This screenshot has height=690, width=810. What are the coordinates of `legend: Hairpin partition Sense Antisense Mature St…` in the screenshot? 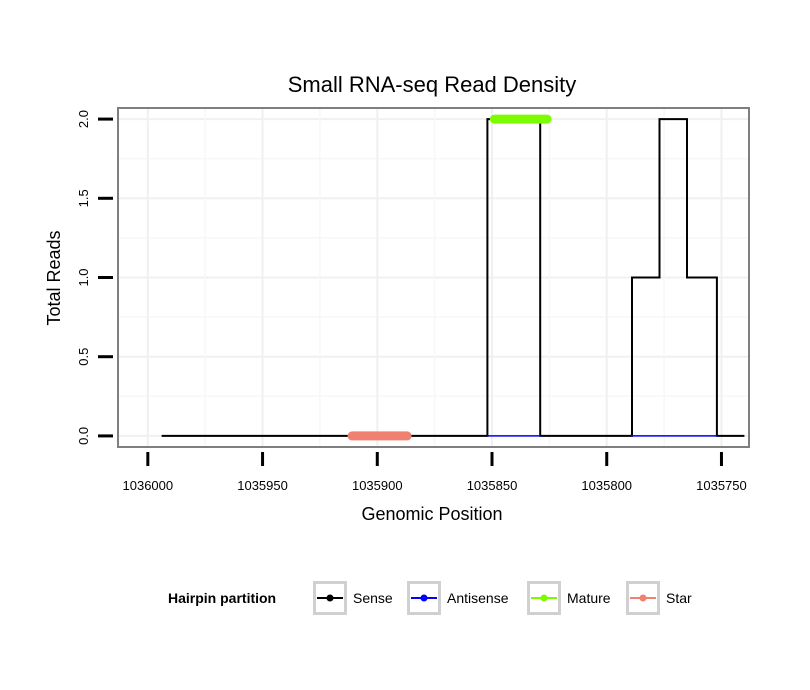 It's located at (430, 598).